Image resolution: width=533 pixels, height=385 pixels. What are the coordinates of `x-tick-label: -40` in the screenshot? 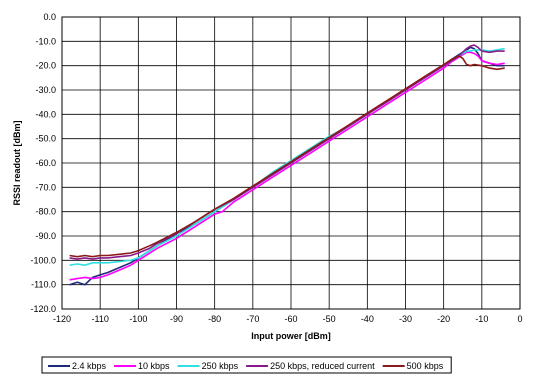 It's located at (367, 319).